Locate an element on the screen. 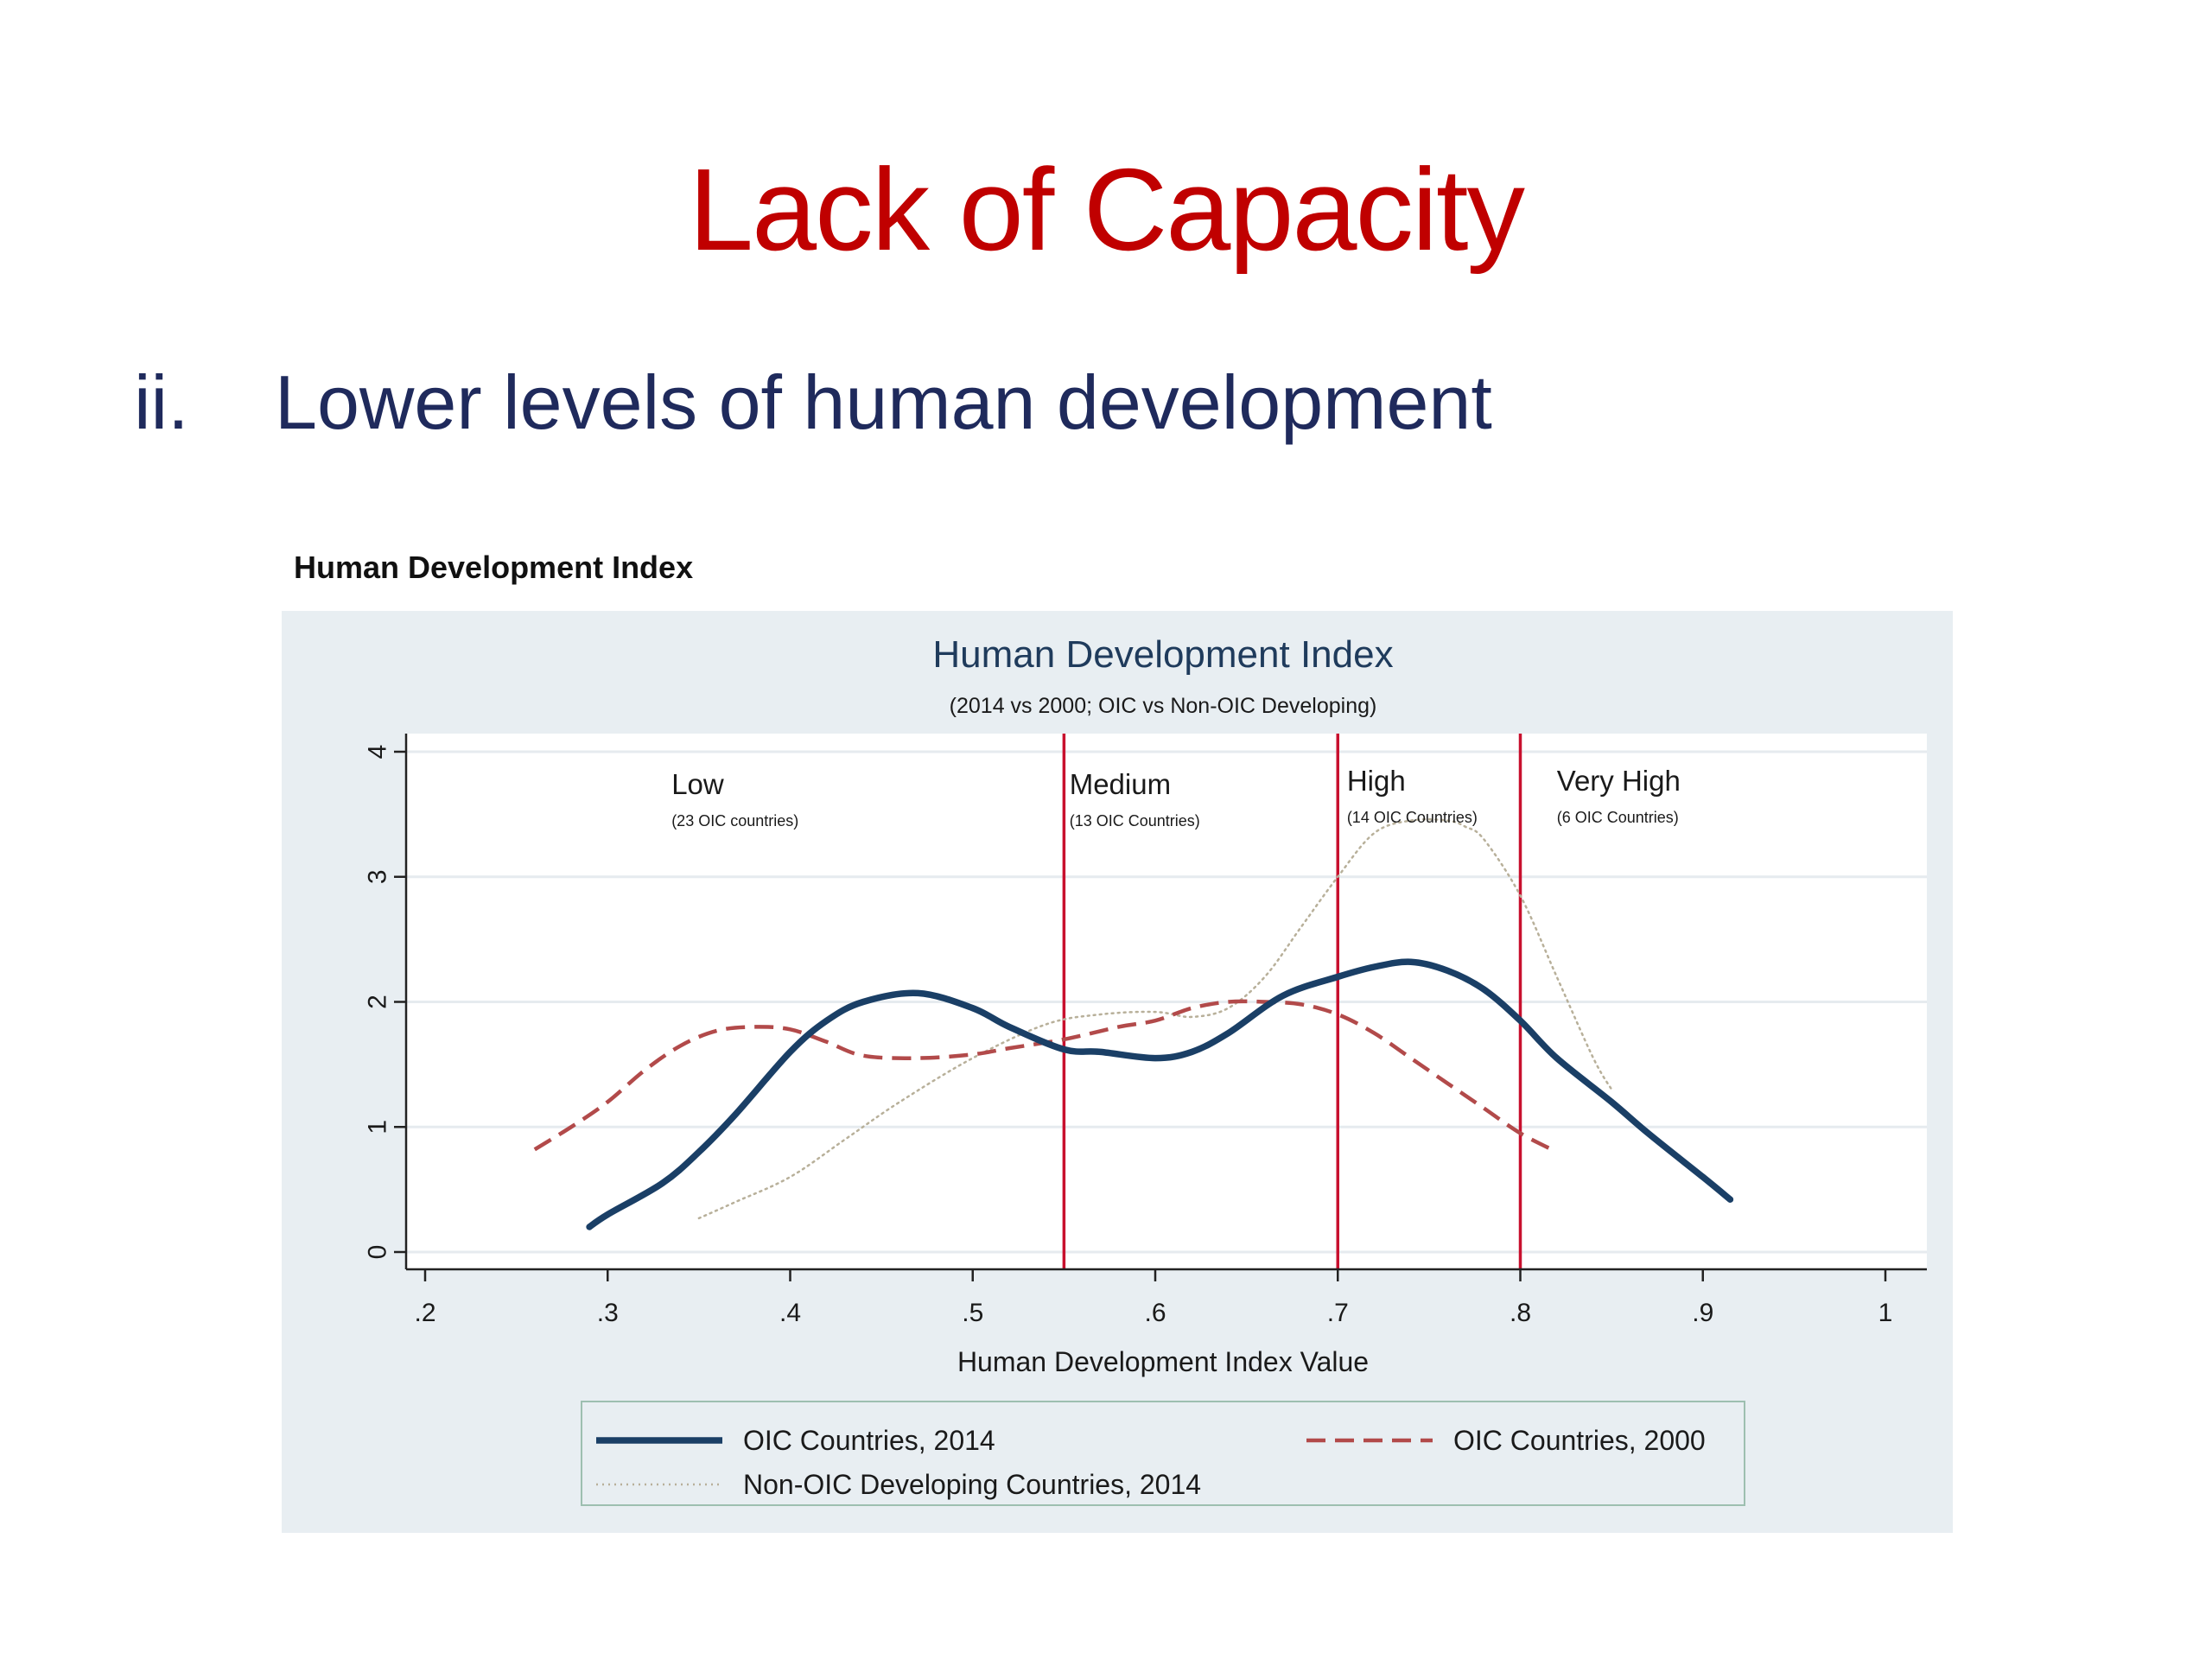 This screenshot has width=2212, height=1659. data-series is located at coordinates (1133, 1023).